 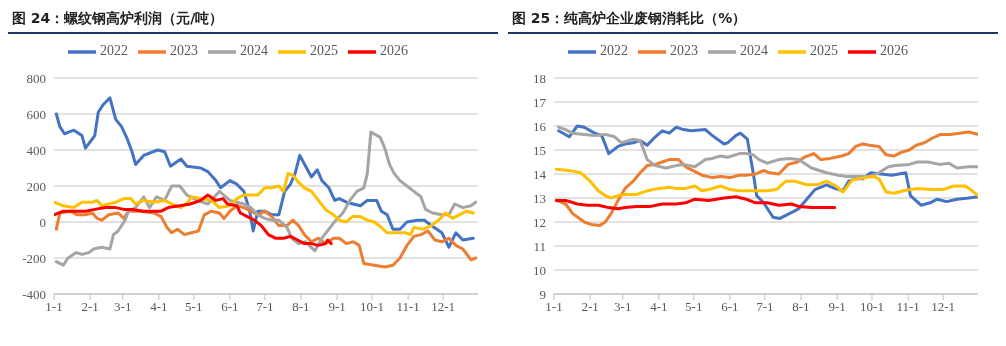 I want to click on y-tick-label: 600, so click(x=36, y=114).